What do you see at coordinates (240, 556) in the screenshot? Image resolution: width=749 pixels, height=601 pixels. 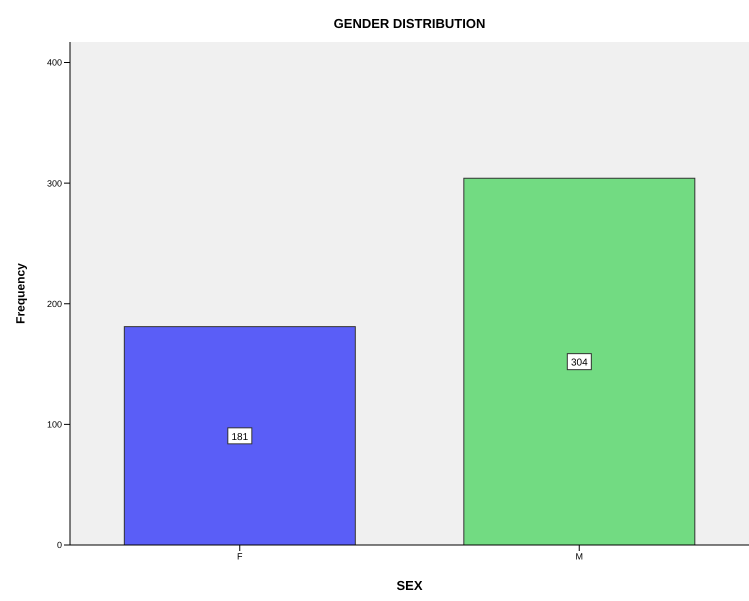 I see `x-tick-label: F` at bounding box center [240, 556].